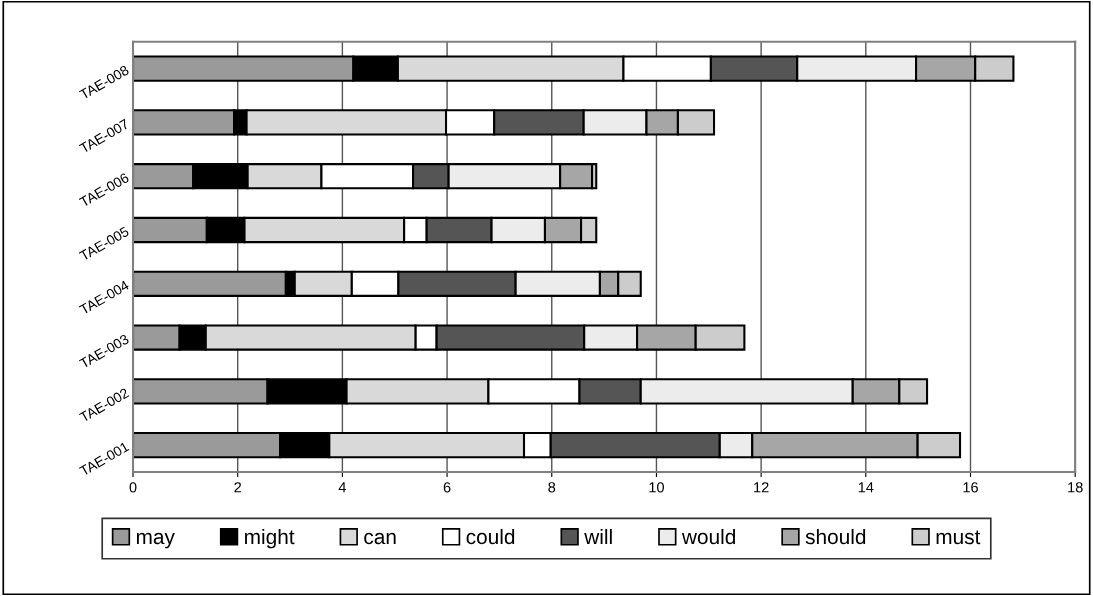  Describe the element at coordinates (708, 536) in the screenshot. I see `legend-label: would` at that location.